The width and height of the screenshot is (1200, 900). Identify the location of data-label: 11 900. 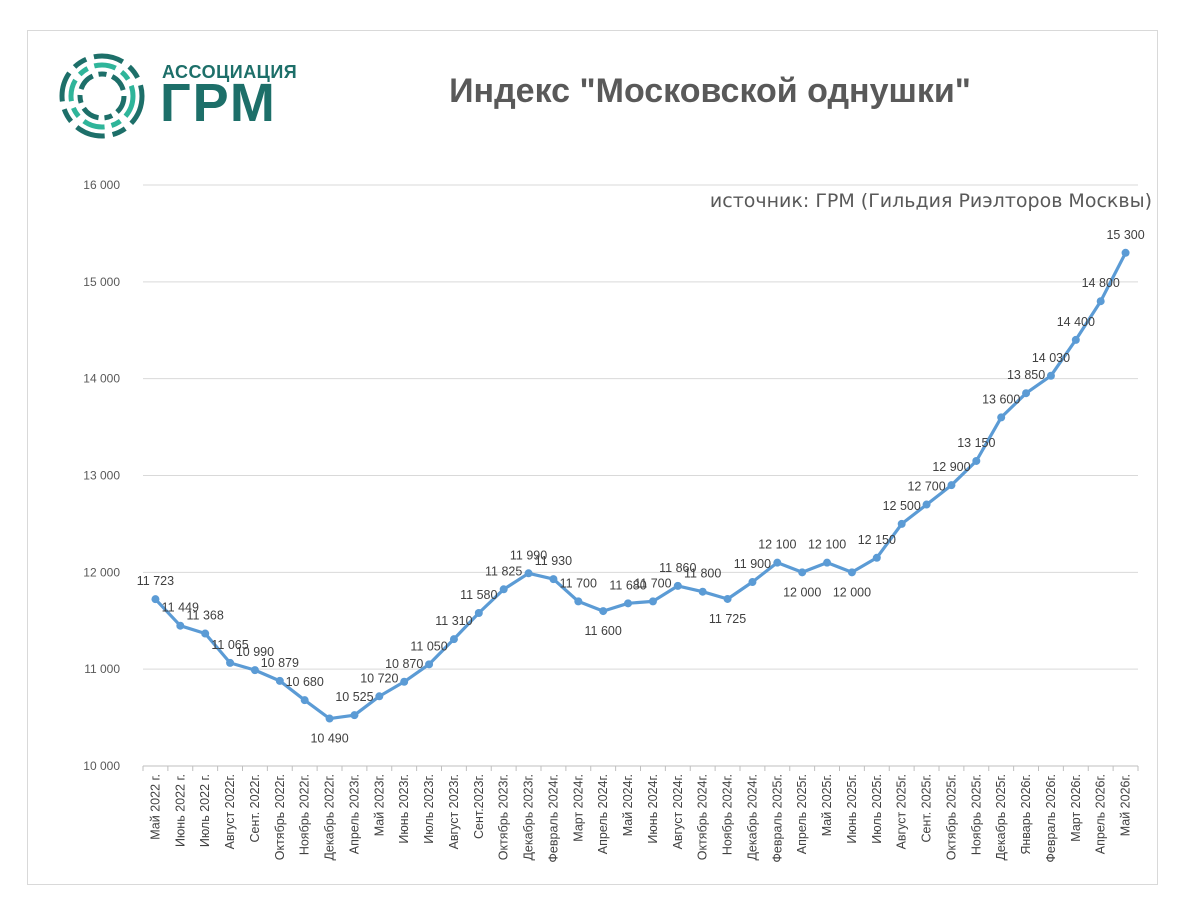
(752, 564).